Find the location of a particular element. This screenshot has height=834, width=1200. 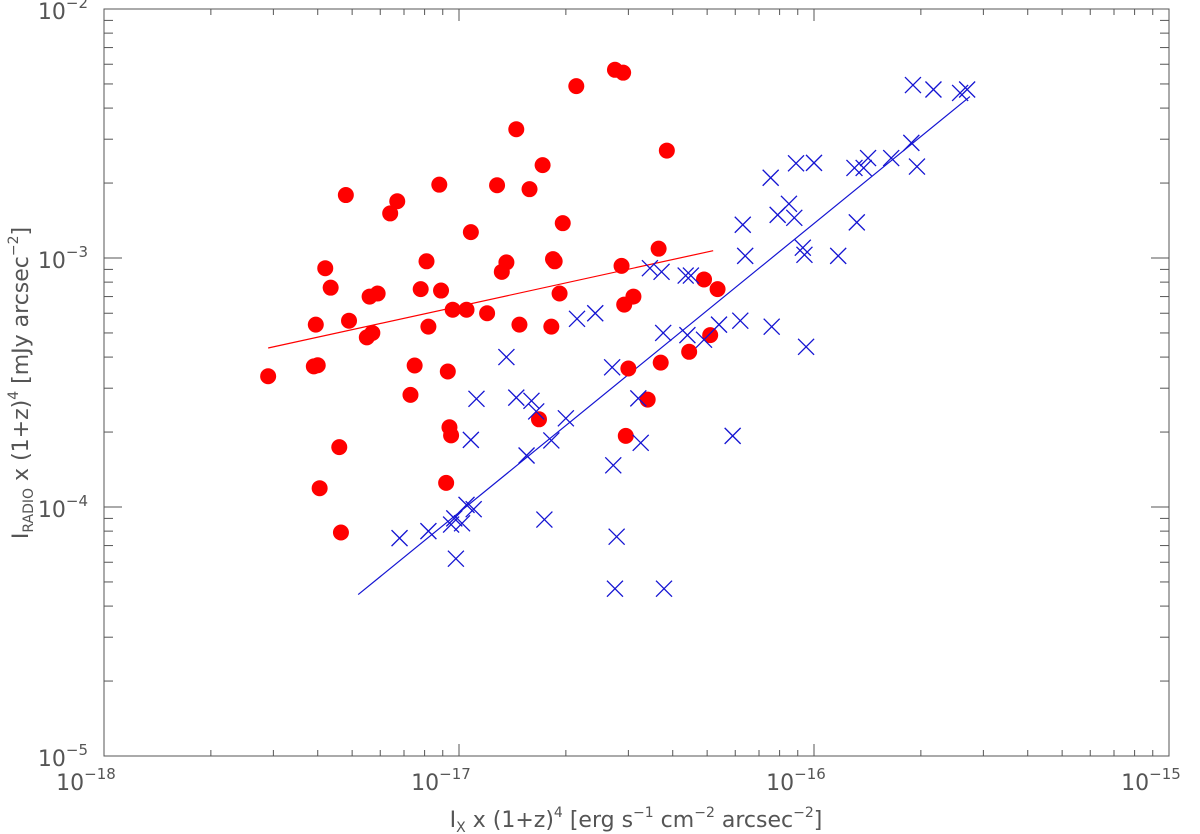

x-tick-label-exp: −17 is located at coordinates (455, 774).